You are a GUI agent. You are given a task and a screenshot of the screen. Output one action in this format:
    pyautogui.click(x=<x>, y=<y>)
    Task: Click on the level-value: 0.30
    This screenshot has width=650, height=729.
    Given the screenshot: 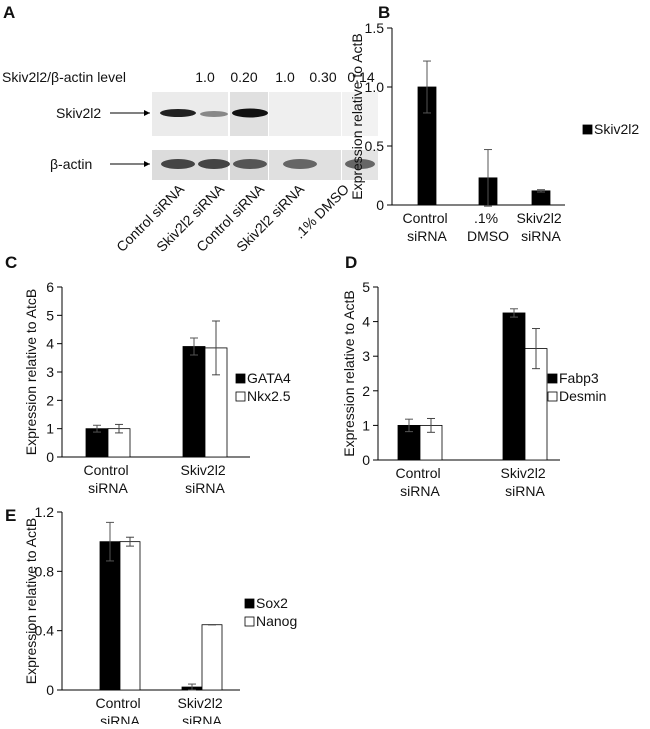 What is the action you would take?
    pyautogui.click(x=322, y=77)
    